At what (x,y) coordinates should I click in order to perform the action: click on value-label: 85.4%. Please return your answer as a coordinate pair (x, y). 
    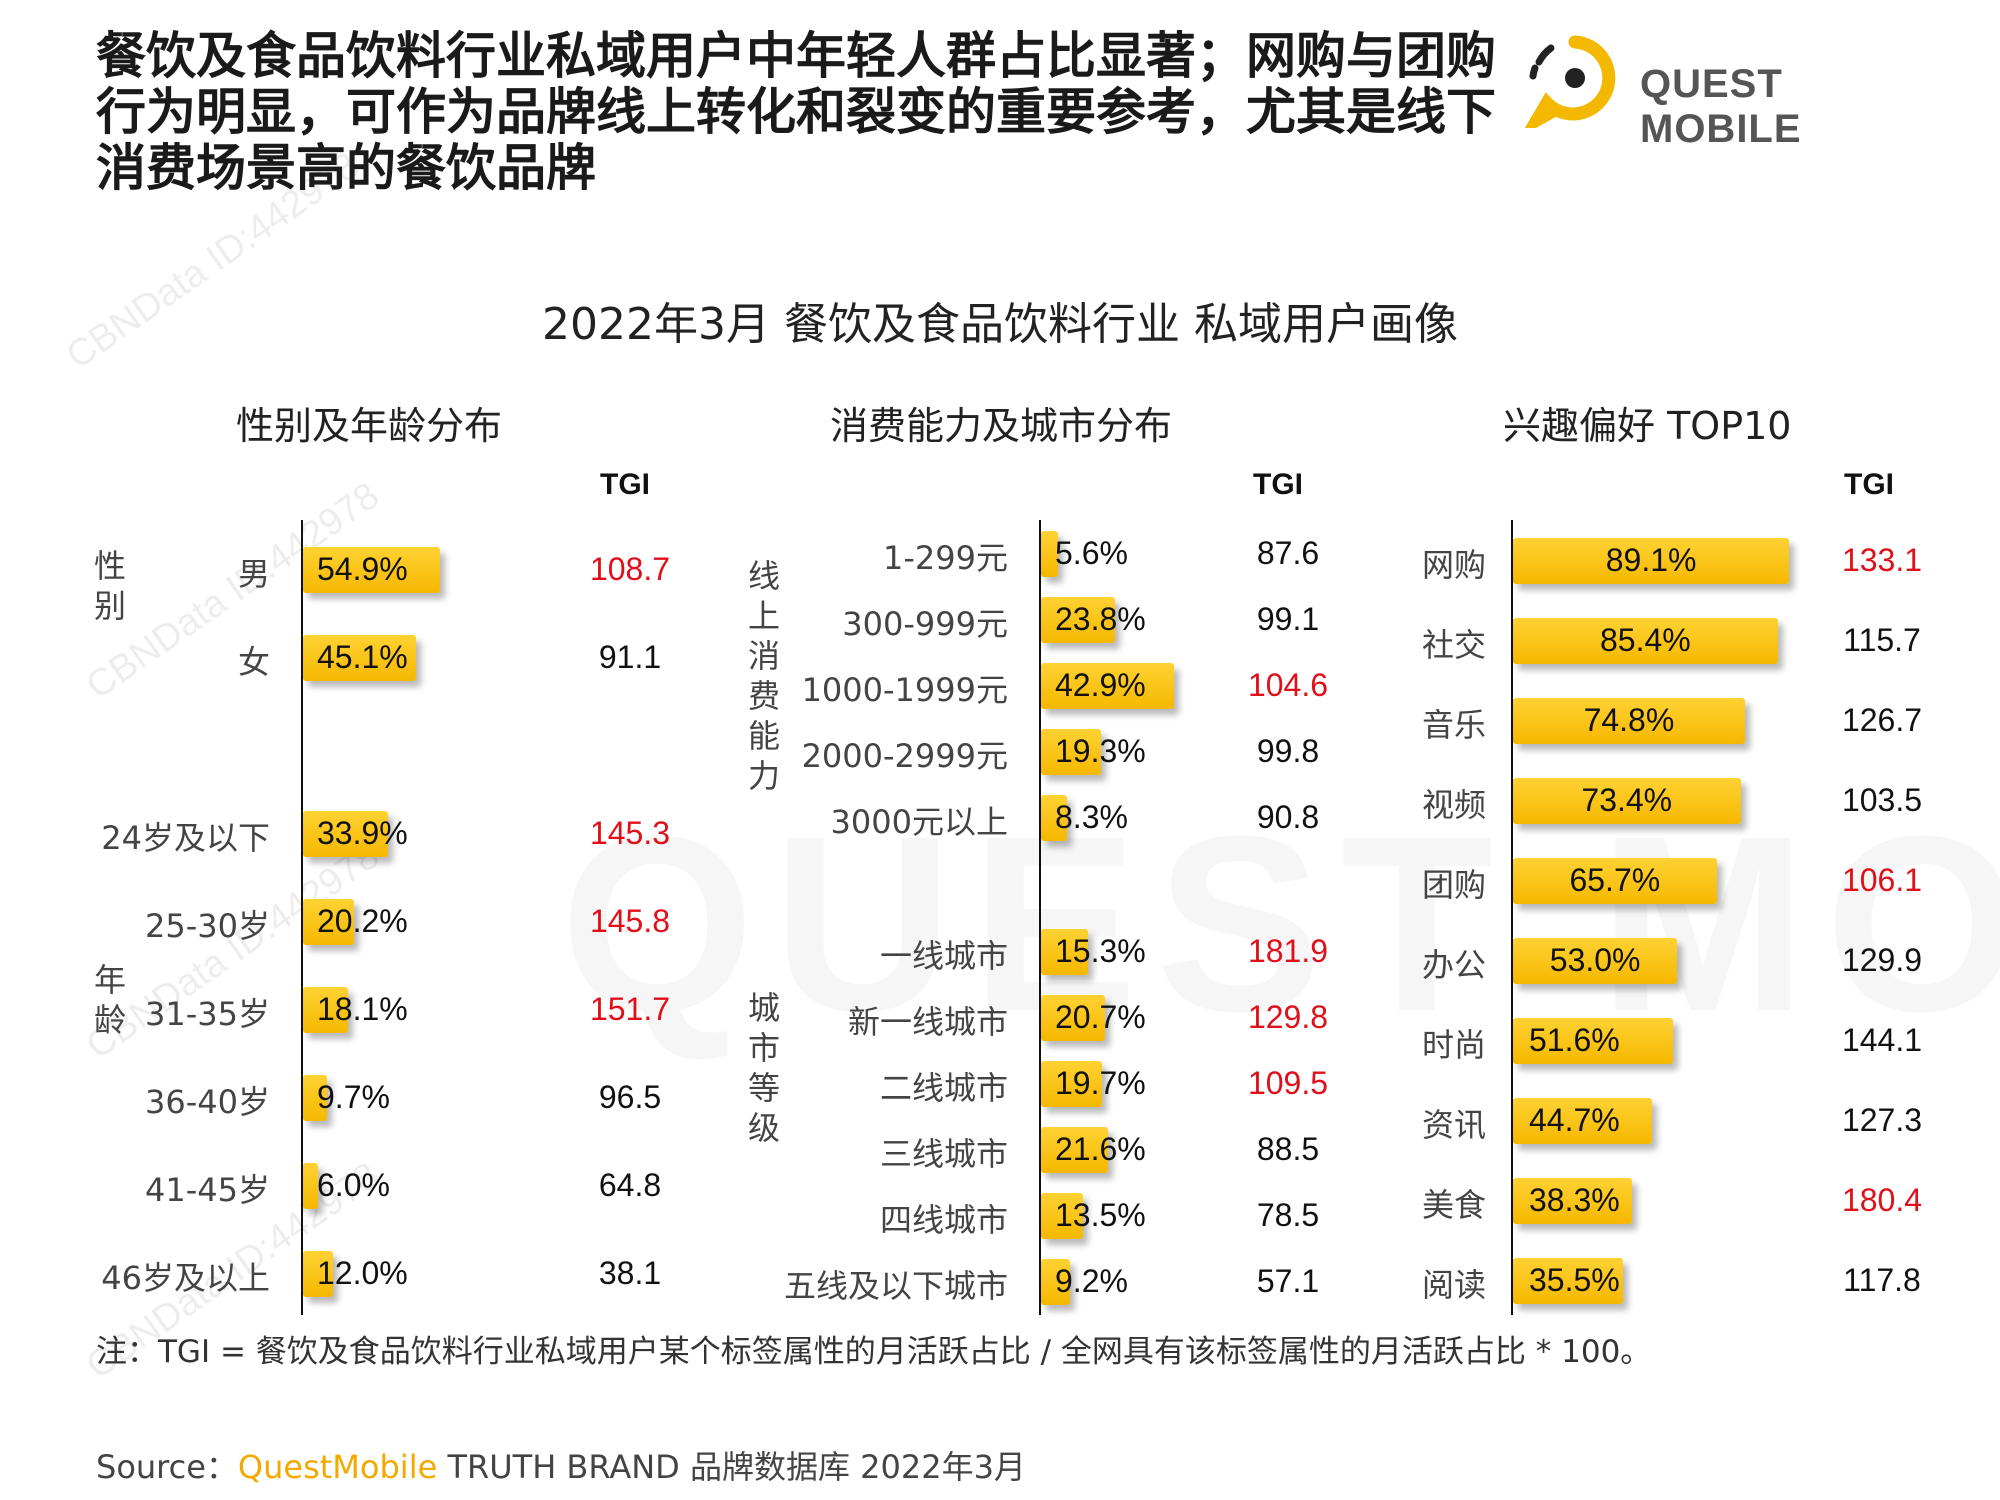
    Looking at the image, I should click on (1645, 640).